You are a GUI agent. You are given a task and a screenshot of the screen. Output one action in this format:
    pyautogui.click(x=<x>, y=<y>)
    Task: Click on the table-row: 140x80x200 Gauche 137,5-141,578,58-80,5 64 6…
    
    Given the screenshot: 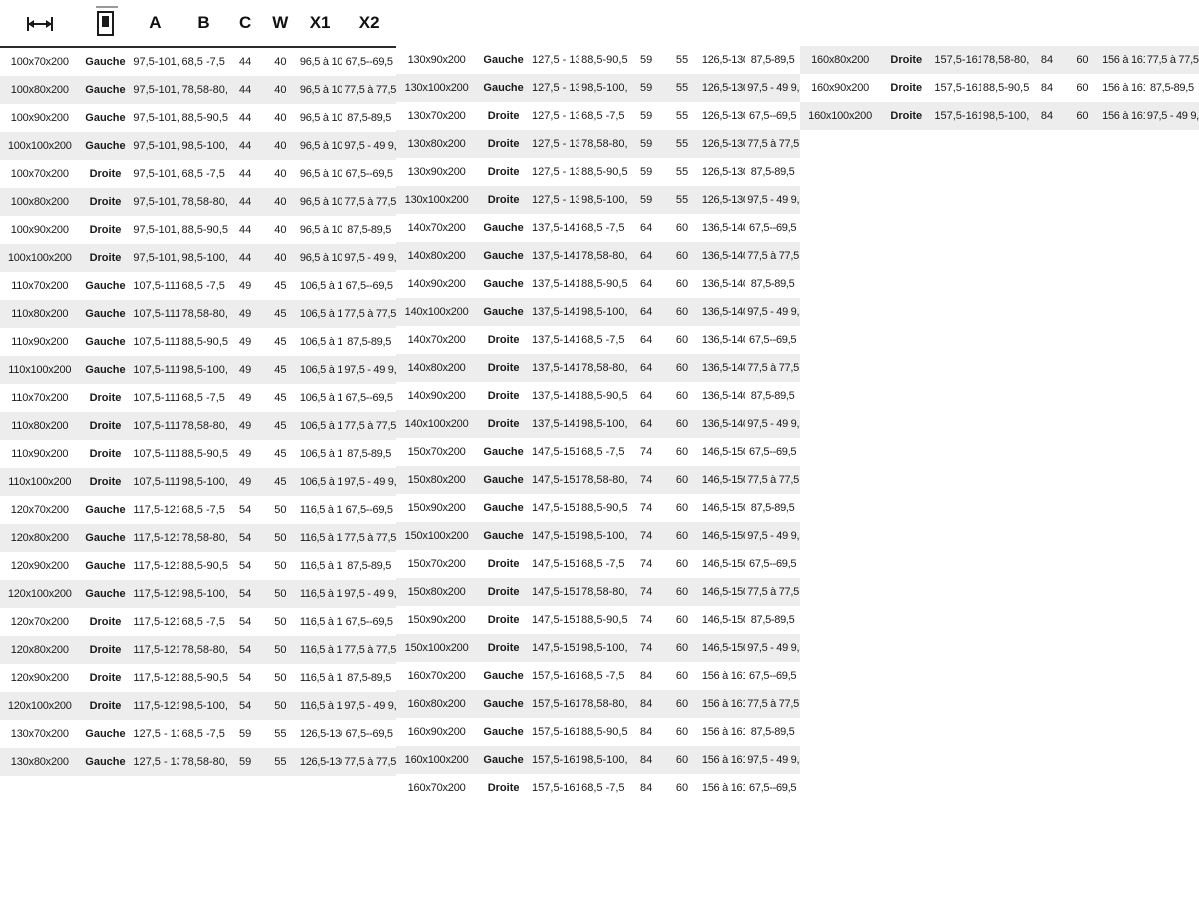 What is the action you would take?
    pyautogui.click(x=598, y=256)
    